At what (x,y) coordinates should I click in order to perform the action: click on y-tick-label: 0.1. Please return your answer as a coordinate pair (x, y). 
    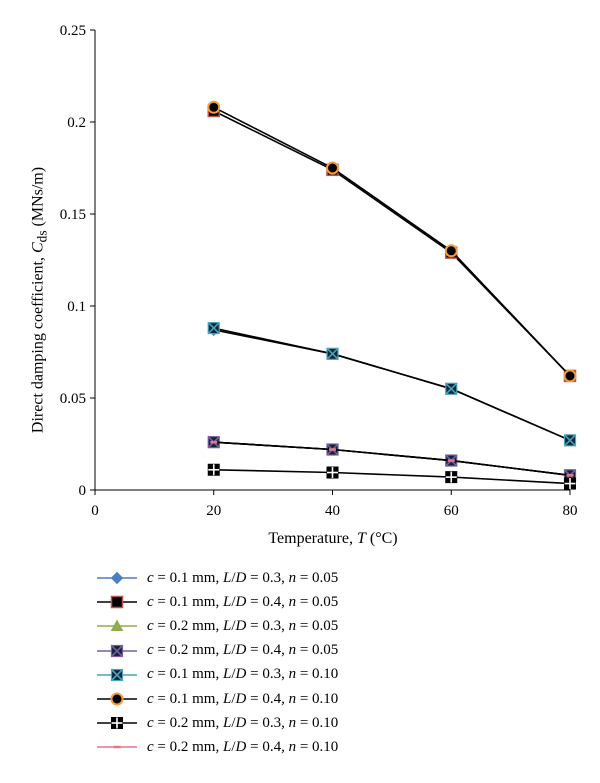
    Looking at the image, I should click on (76, 307).